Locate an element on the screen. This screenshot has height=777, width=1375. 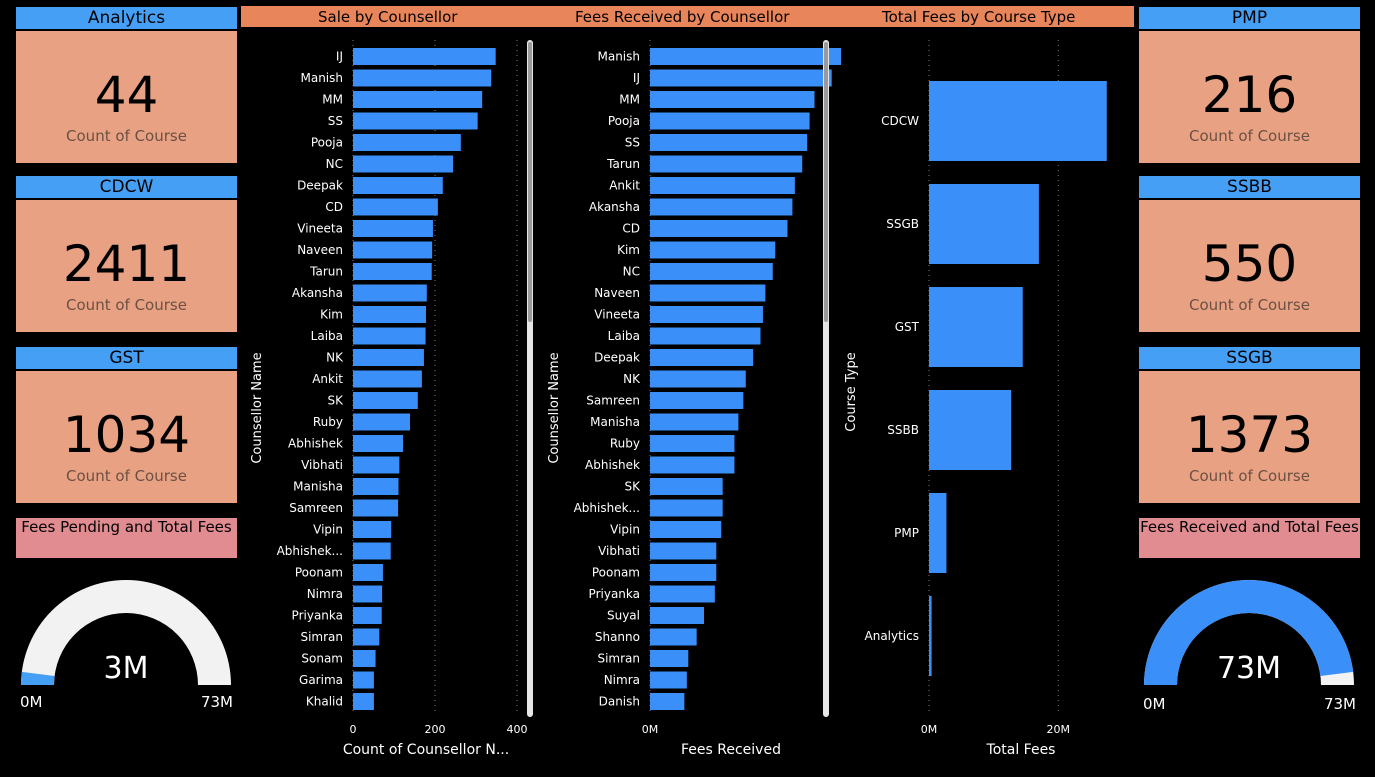
x-tick-label: 400 is located at coordinates (517, 729).